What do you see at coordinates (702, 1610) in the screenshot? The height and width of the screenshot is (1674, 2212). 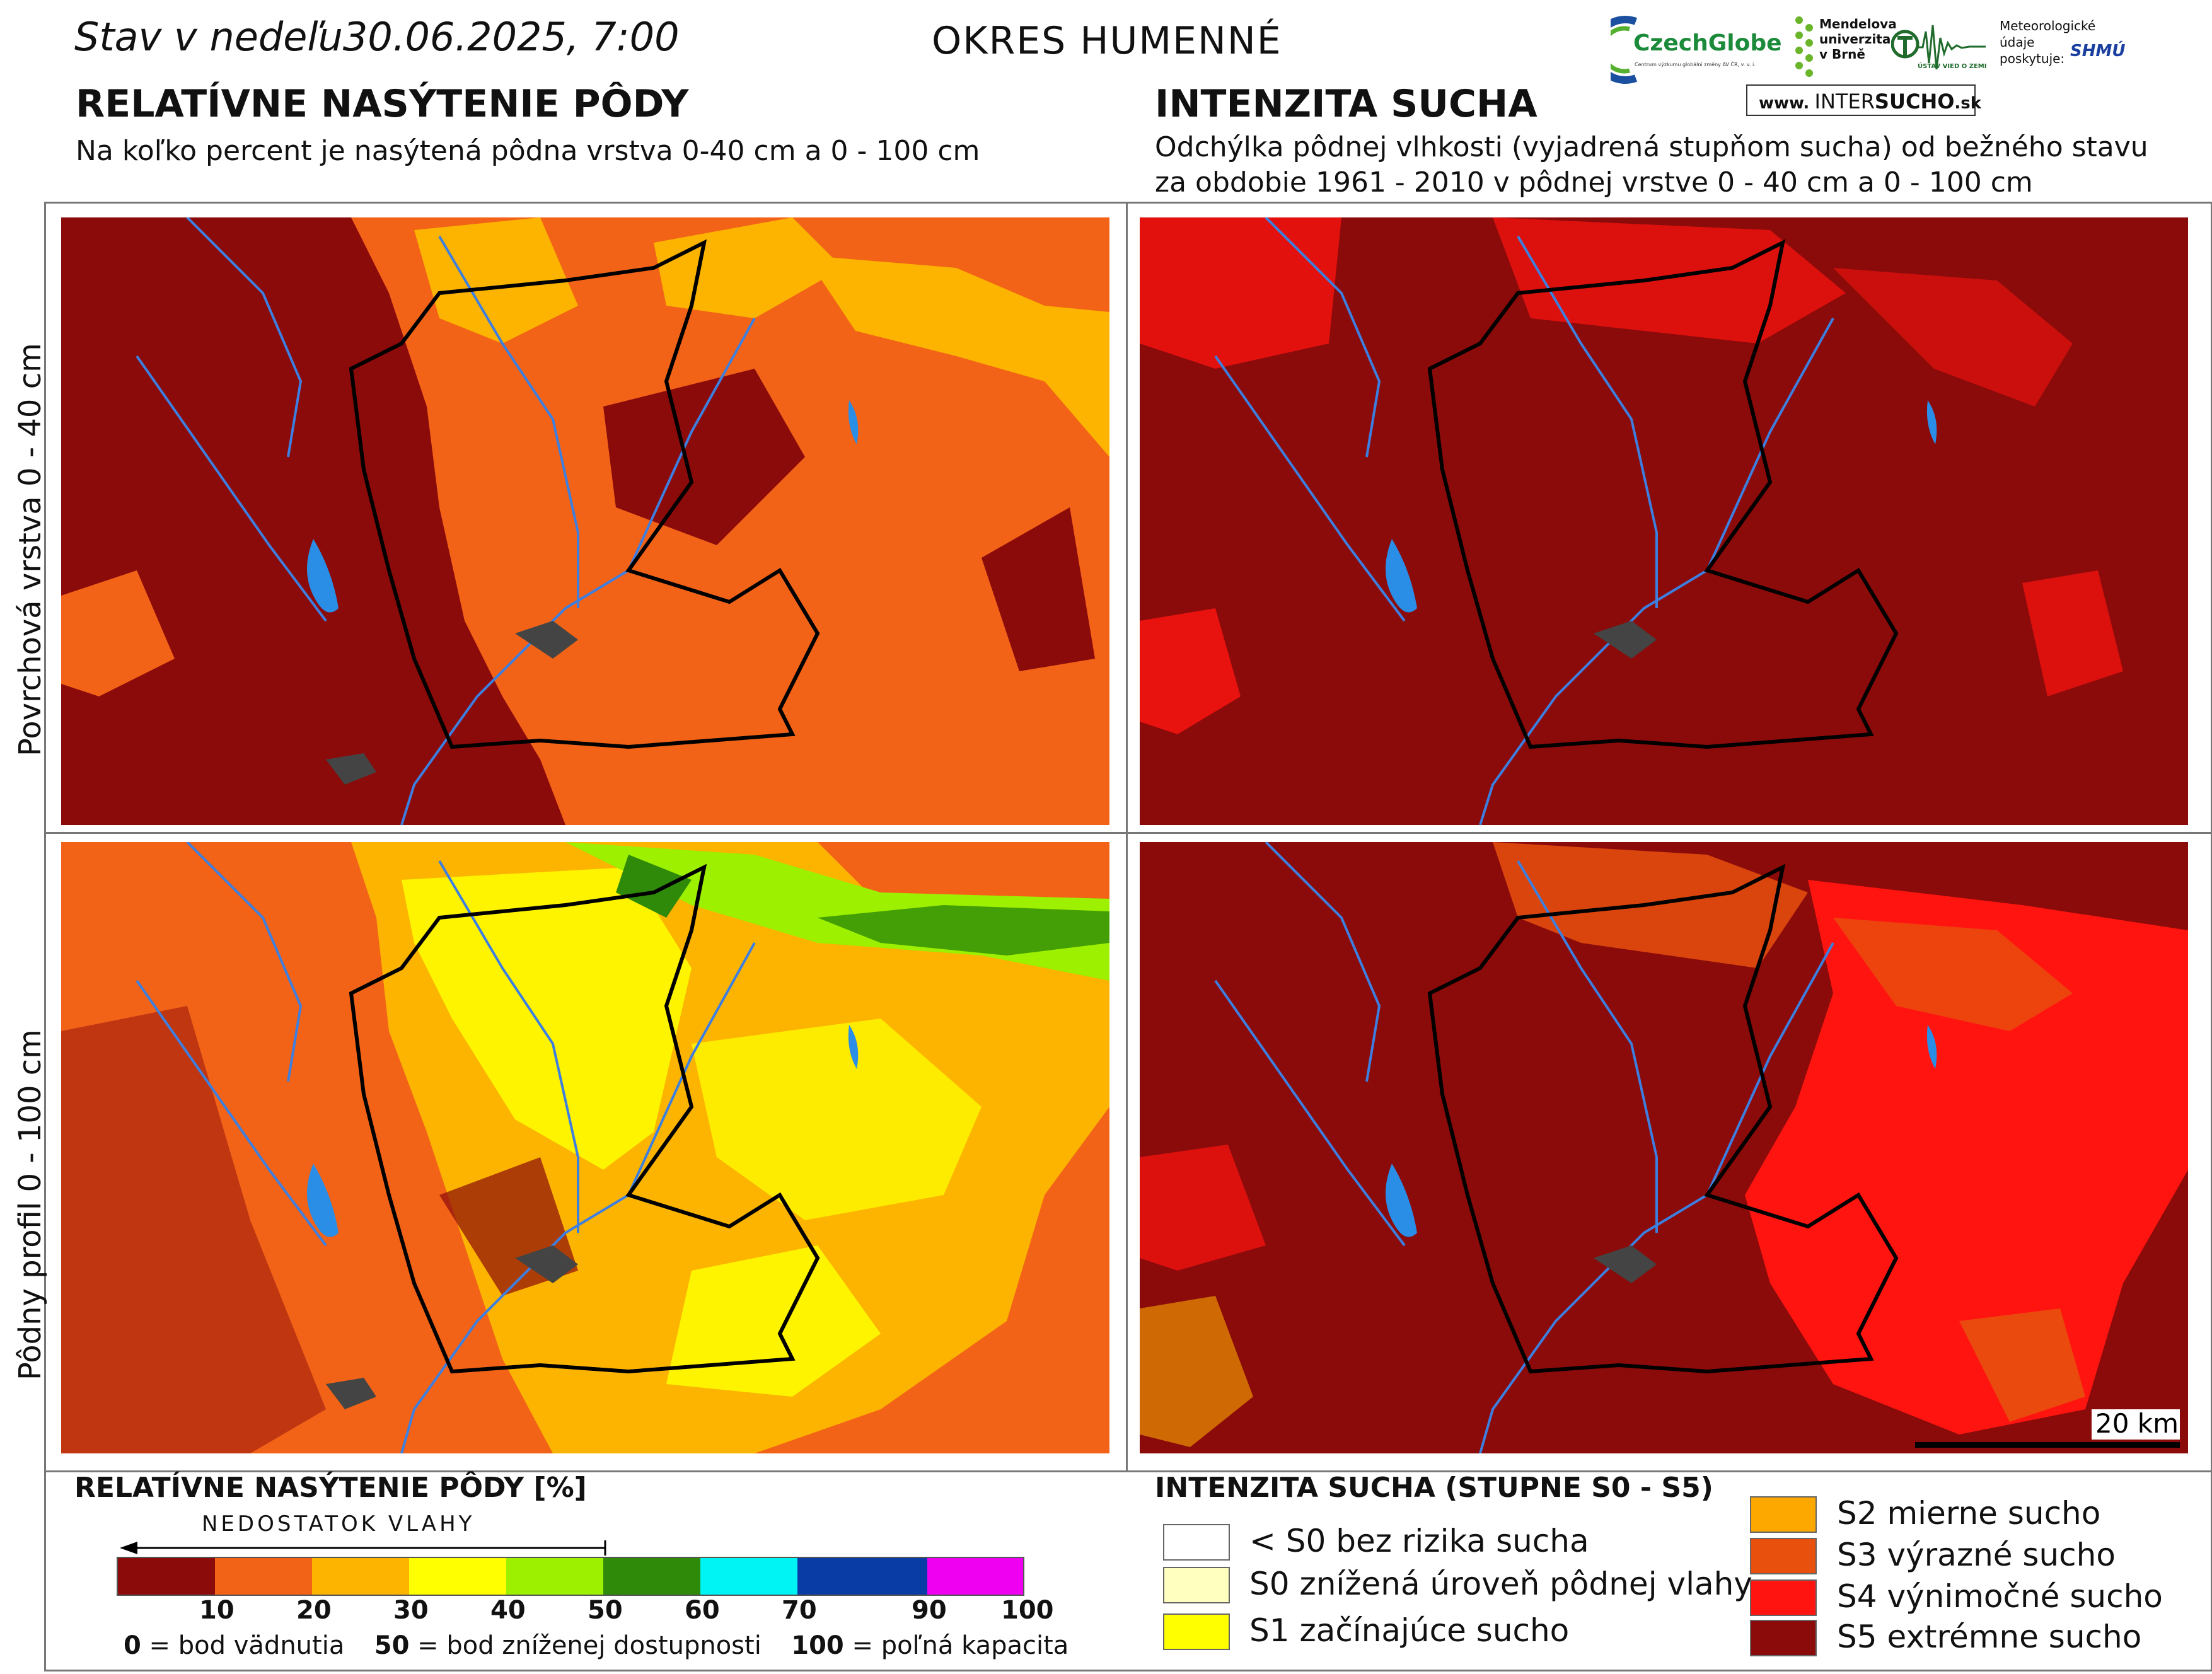 I see `tick-60: 60` at bounding box center [702, 1610].